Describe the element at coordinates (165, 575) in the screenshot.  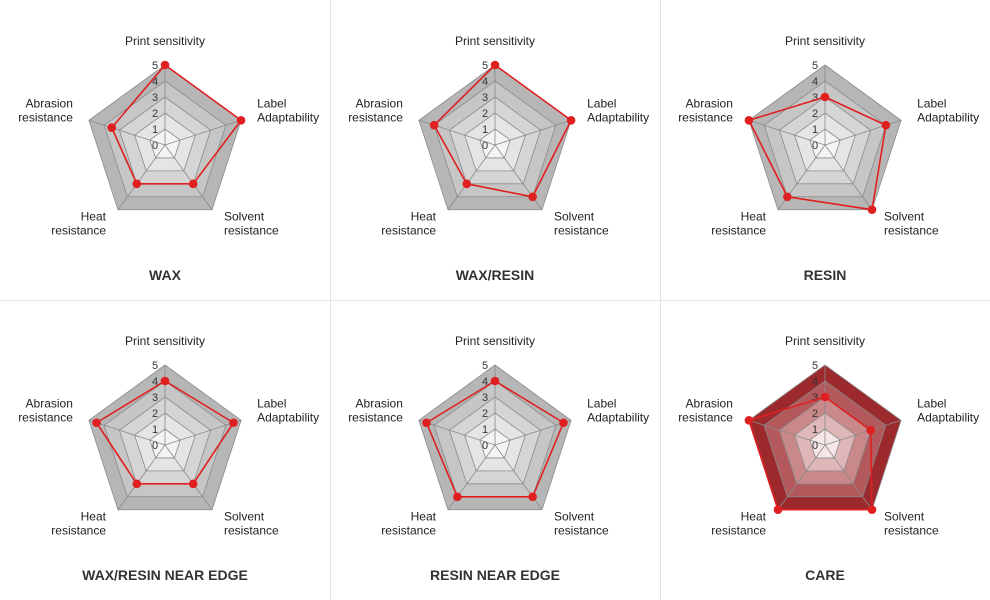
I see `radar-chart-title: WAX/RESIN NEAR EDGE` at that location.